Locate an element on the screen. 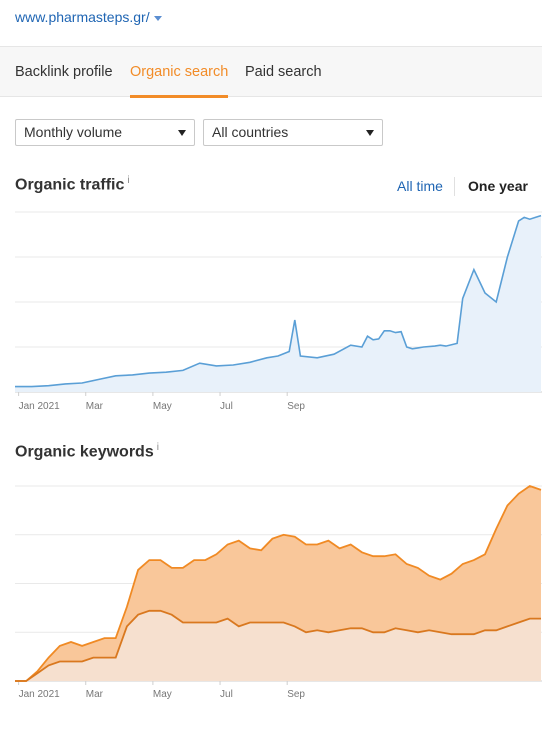 The height and width of the screenshot is (755, 542). organic-keywords-title: Organic keywords i is located at coordinates (87, 451).